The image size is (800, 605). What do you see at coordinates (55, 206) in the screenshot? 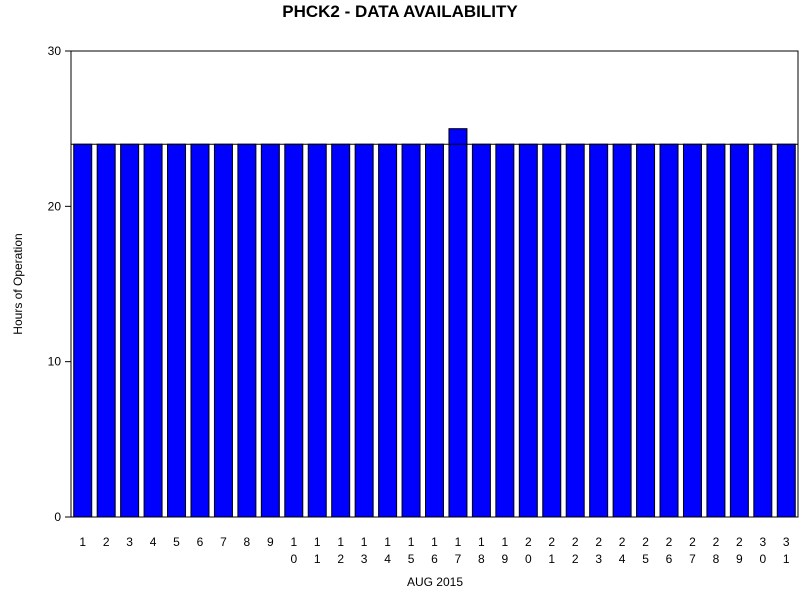
I see `y-tick-label: 20` at bounding box center [55, 206].